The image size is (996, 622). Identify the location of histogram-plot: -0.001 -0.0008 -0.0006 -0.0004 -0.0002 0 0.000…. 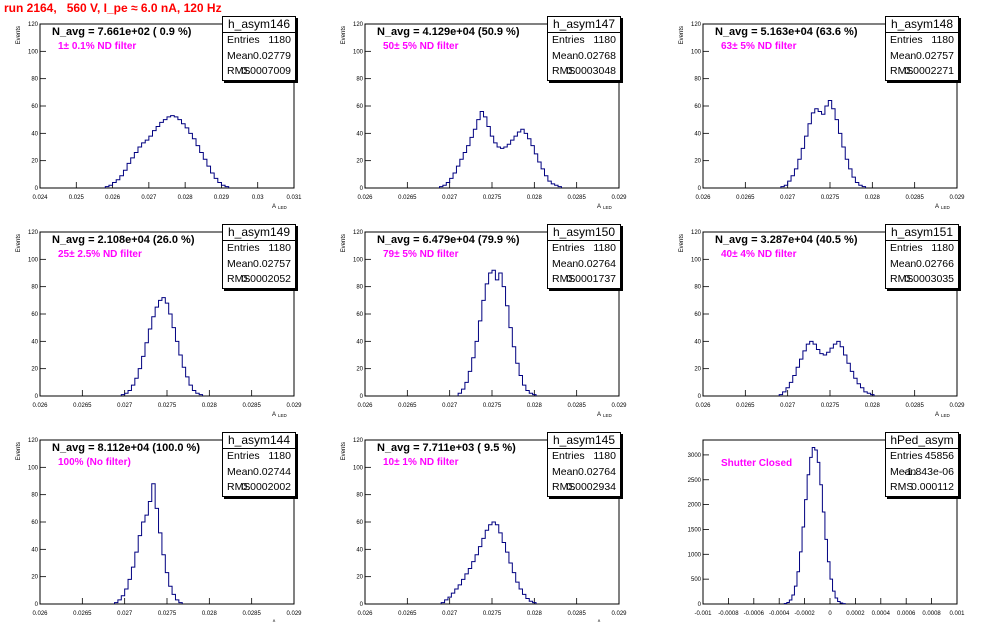
(826, 528).